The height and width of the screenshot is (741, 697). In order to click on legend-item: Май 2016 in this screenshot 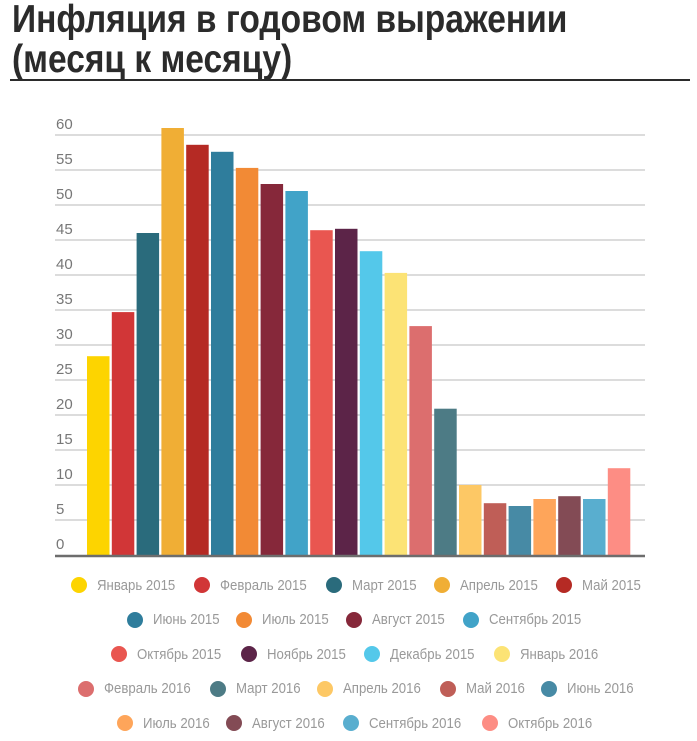, I will do `click(482, 689)`.